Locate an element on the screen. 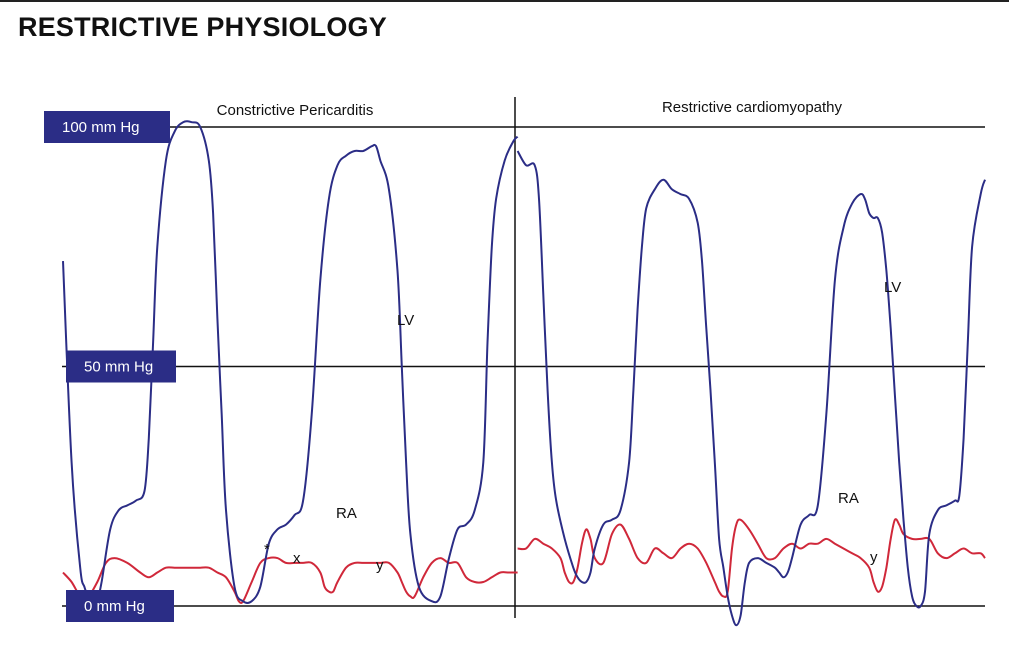 The width and height of the screenshot is (1009, 645). scale-label-text: 0 mm Hg is located at coordinates (114, 606).